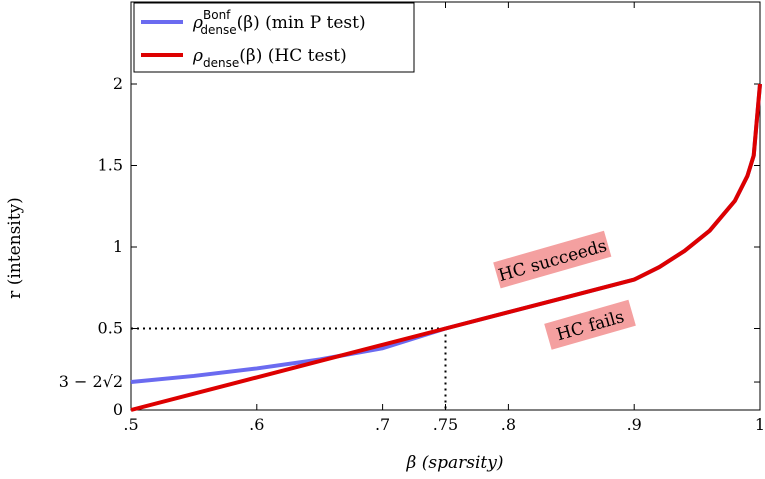  What do you see at coordinates (130, 424) in the screenshot?
I see `x-tick-label: .5` at bounding box center [130, 424].